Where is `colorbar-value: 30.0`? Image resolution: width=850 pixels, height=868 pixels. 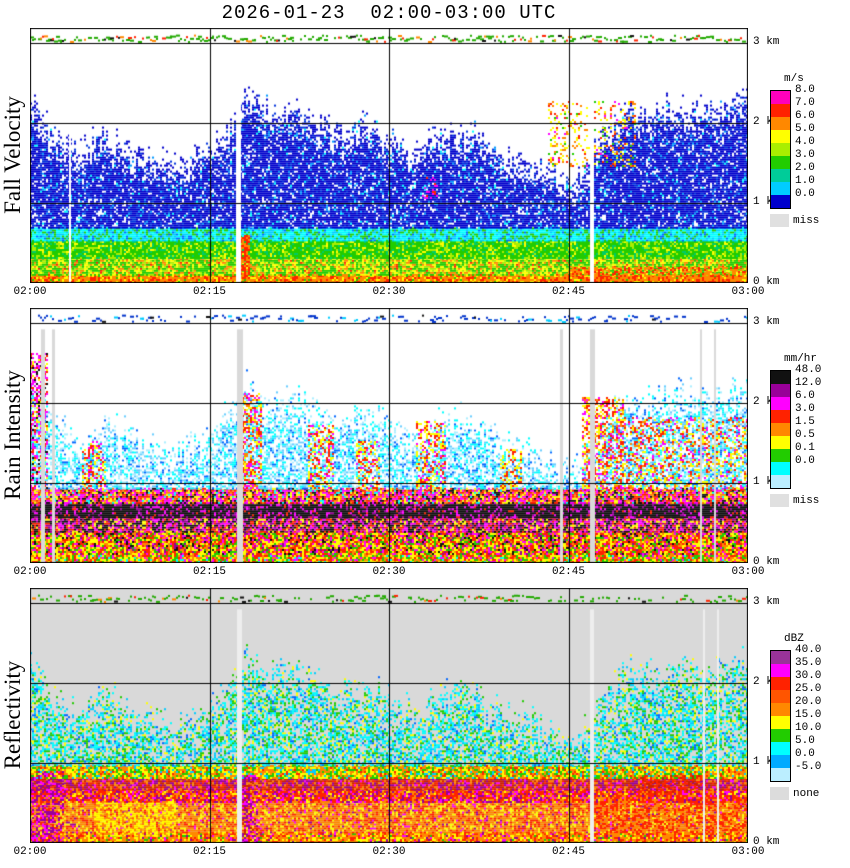
colorbar-value: 30.0 is located at coordinates (808, 676).